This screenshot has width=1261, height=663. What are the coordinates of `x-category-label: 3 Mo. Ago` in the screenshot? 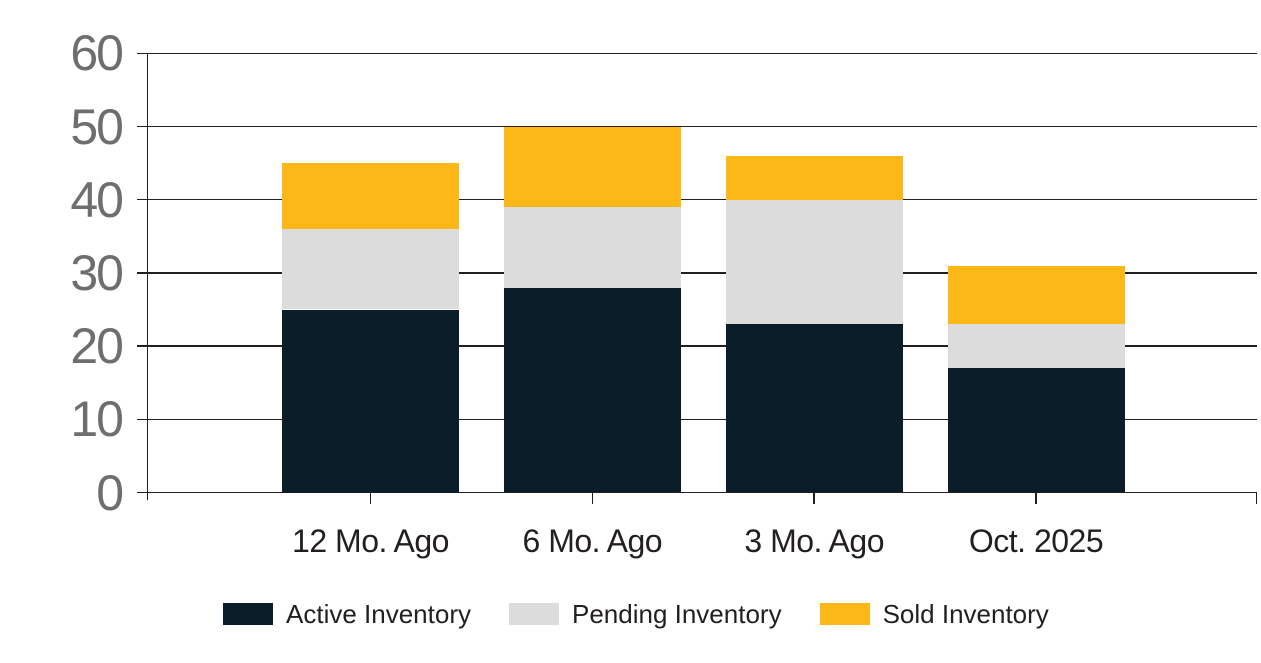 It's located at (814, 541).